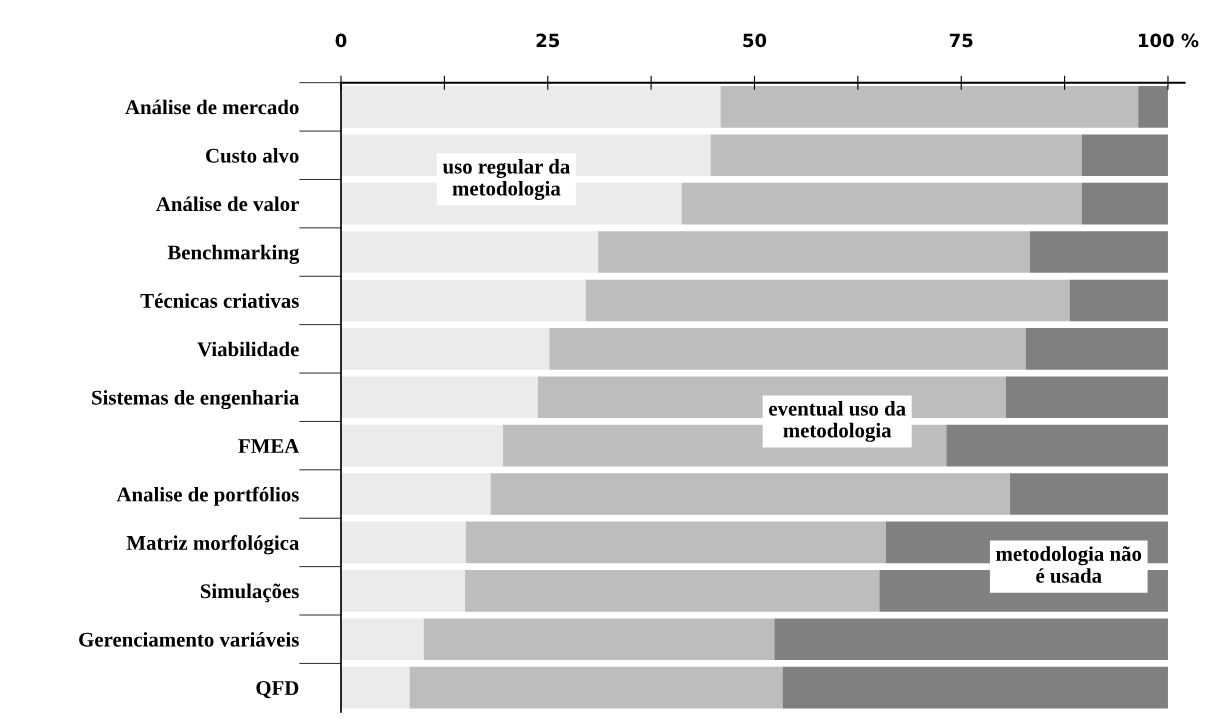 This screenshot has height=719, width=1205. I want to click on y-tick-label: Matriz morfológica, so click(213, 545).